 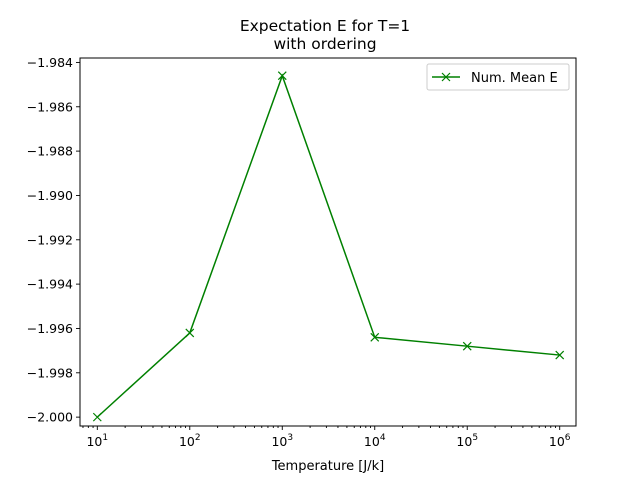 I want to click on y-tick-label: −1.998, so click(x=50, y=372).